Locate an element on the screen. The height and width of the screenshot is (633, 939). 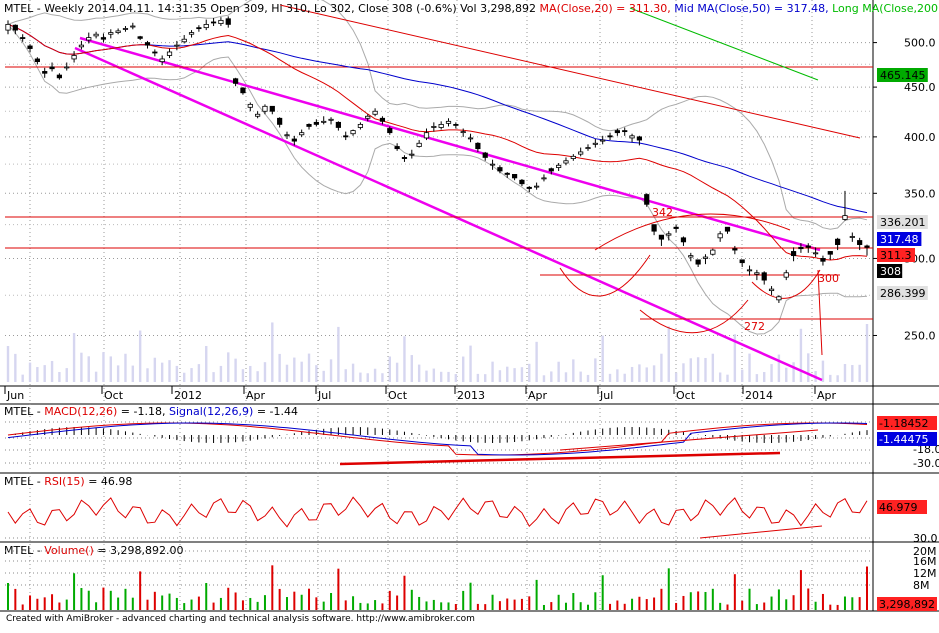
price-marker-label: 308 is located at coordinates (890, 271).